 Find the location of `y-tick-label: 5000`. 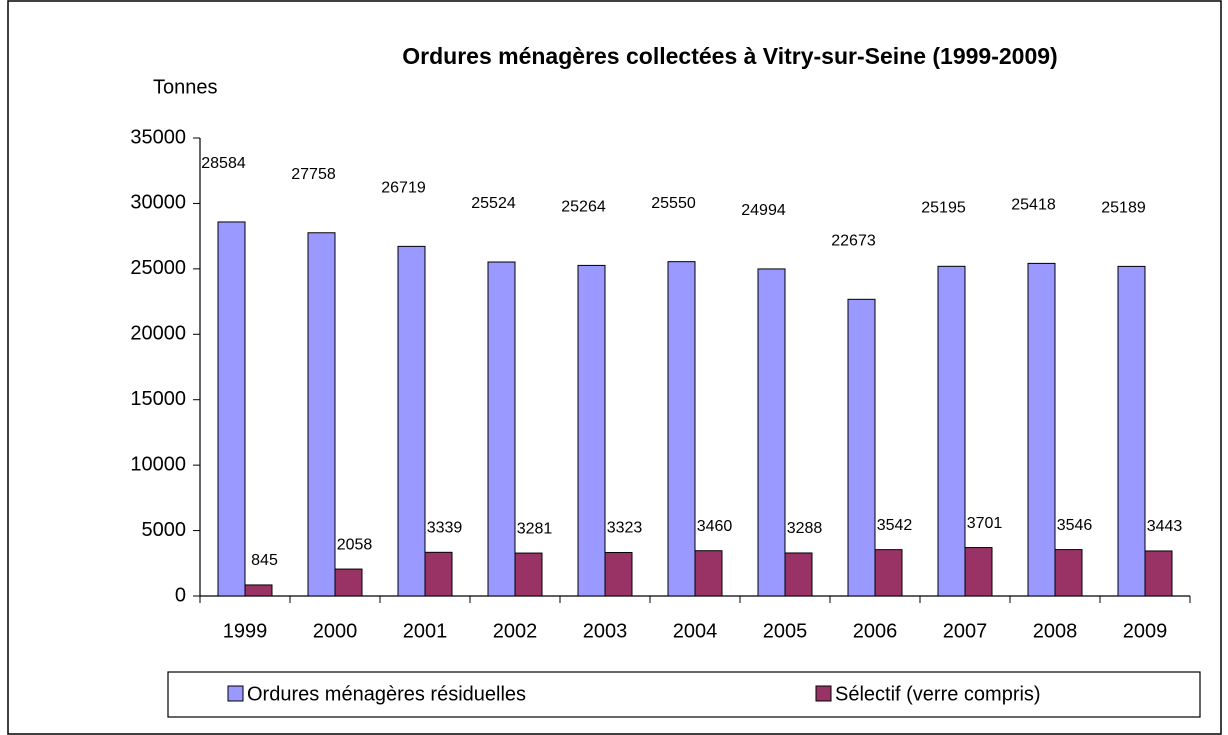

y-tick-label: 5000 is located at coordinates (164, 530).